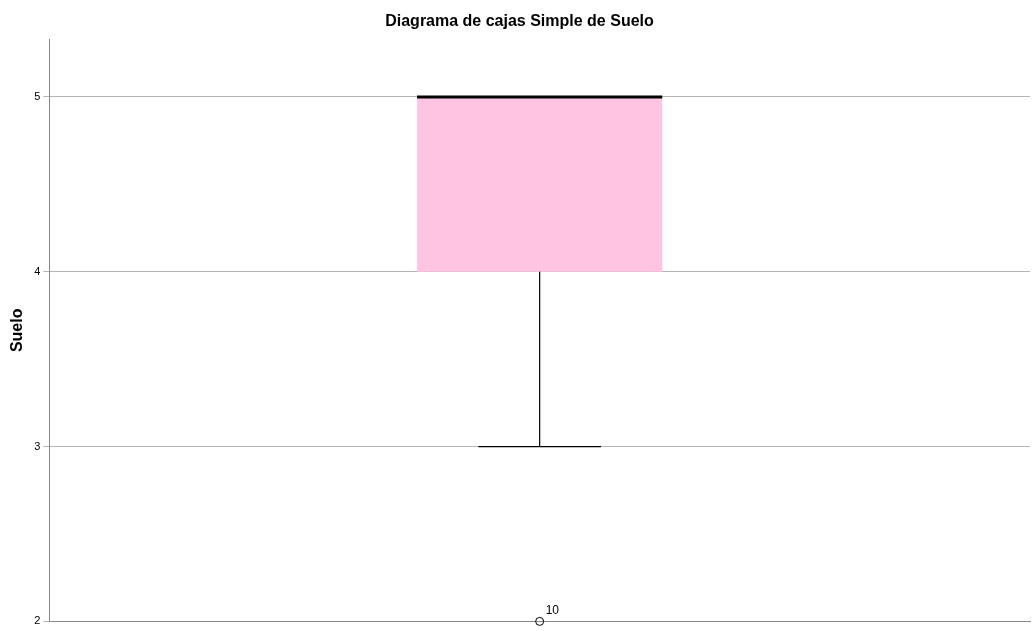  I want to click on y-tick-label: 4, so click(37, 270).